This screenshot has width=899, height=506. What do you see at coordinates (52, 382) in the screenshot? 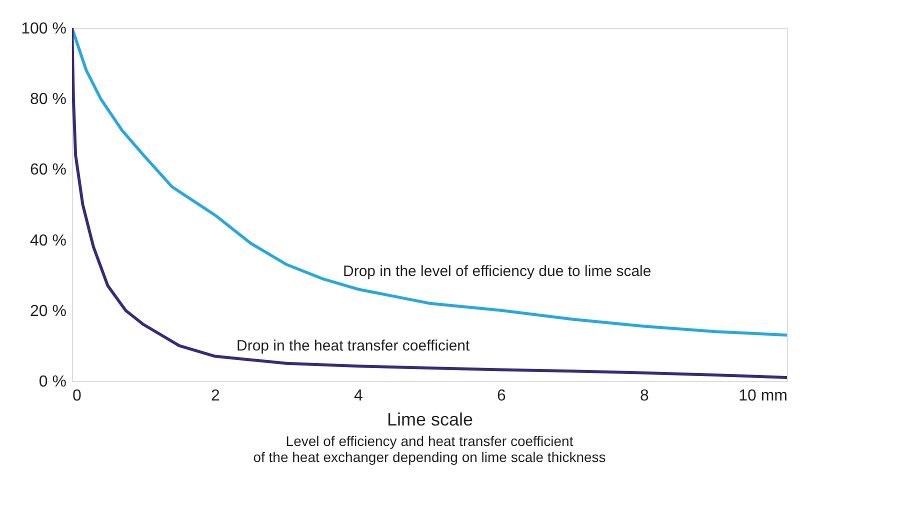
I see `y-tick-label: 0 %` at bounding box center [52, 382].